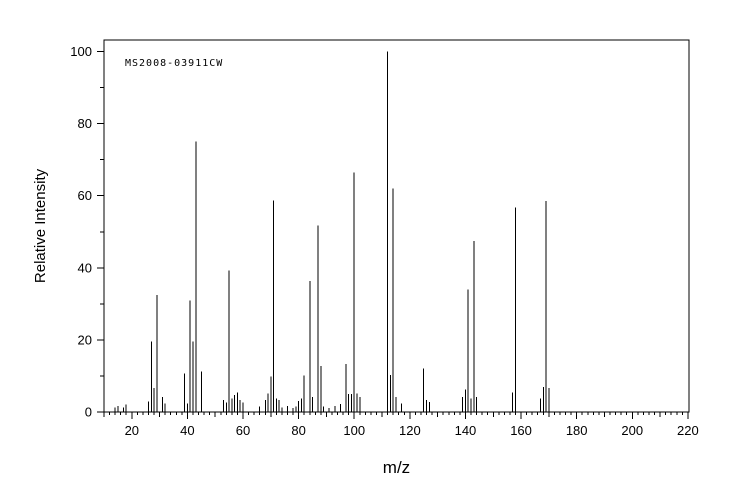 Image resolution: width=744 pixels, height=500 pixels. Describe the element at coordinates (466, 430) in the screenshot. I see `x-tick-label: 140` at that location.